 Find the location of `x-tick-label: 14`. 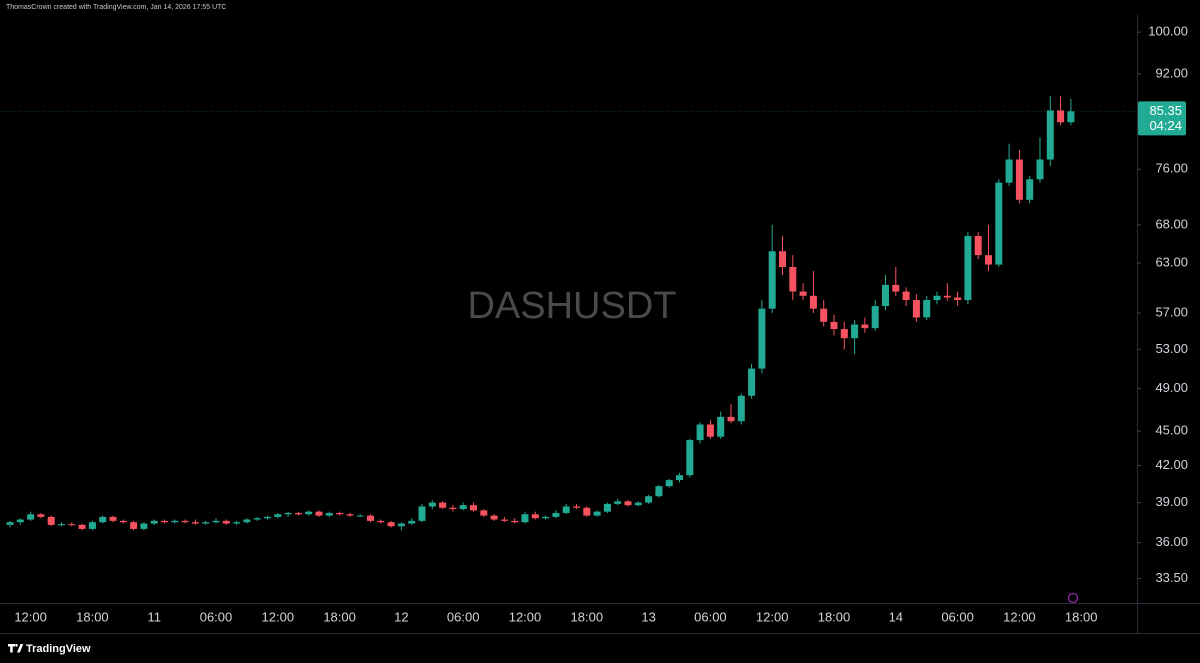

x-tick-label: 14 is located at coordinates (896, 616).